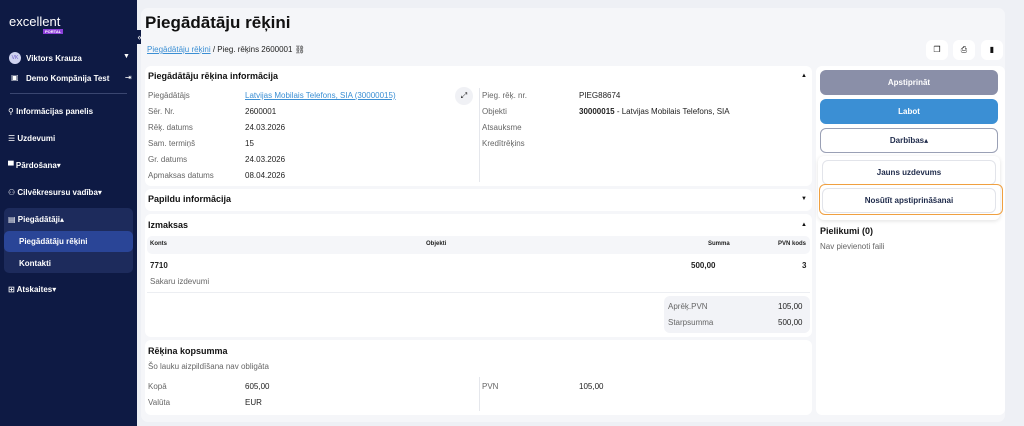 This screenshot has width=1024, height=426. I want to click on list-icon: ☰, so click(13, 138).